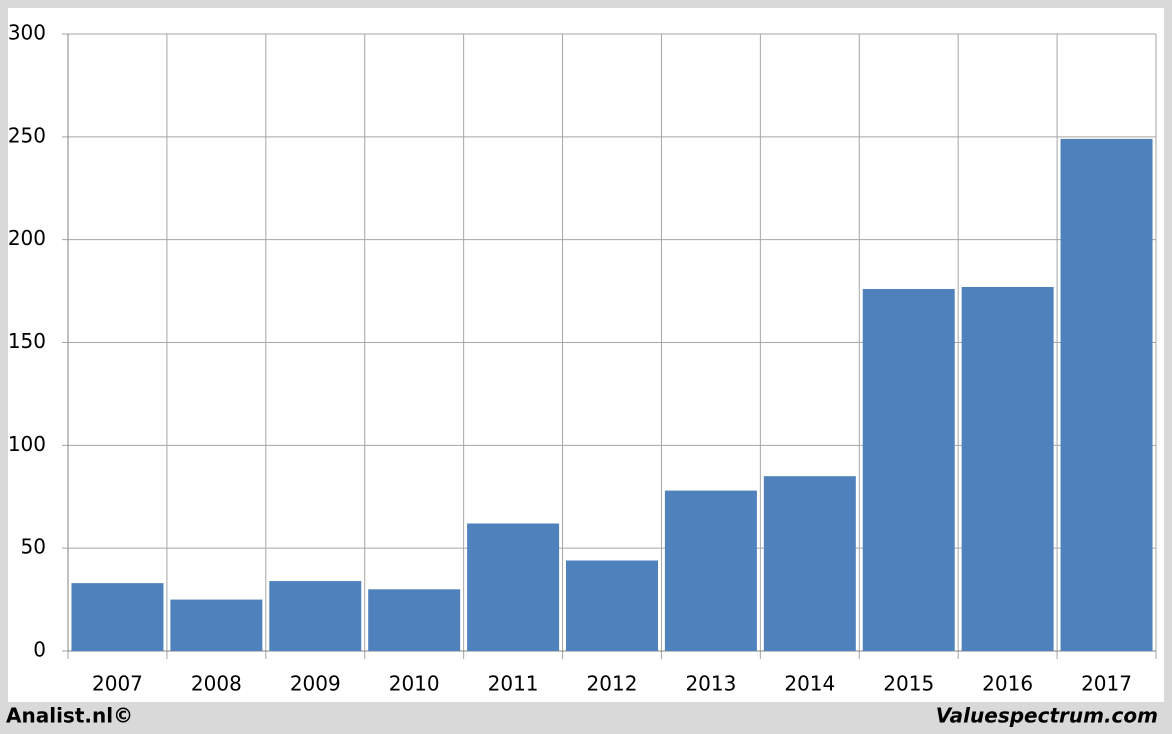 The width and height of the screenshot is (1172, 734). What do you see at coordinates (612, 684) in the screenshot?
I see `x-tick-label: 2012` at bounding box center [612, 684].